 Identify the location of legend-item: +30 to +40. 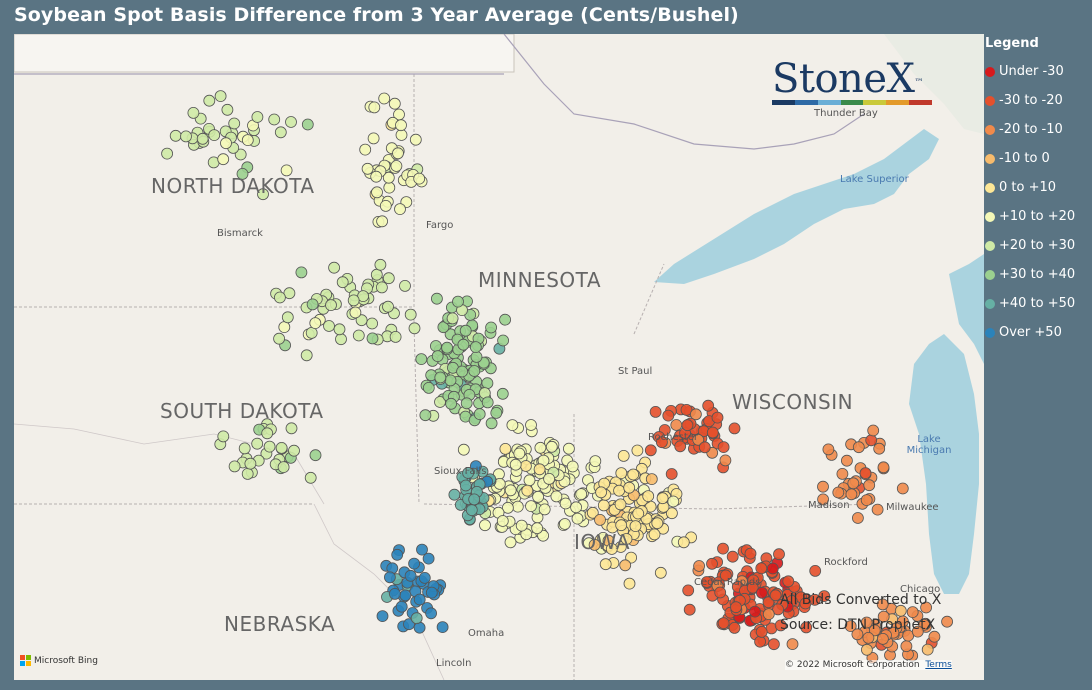
(1038, 274).